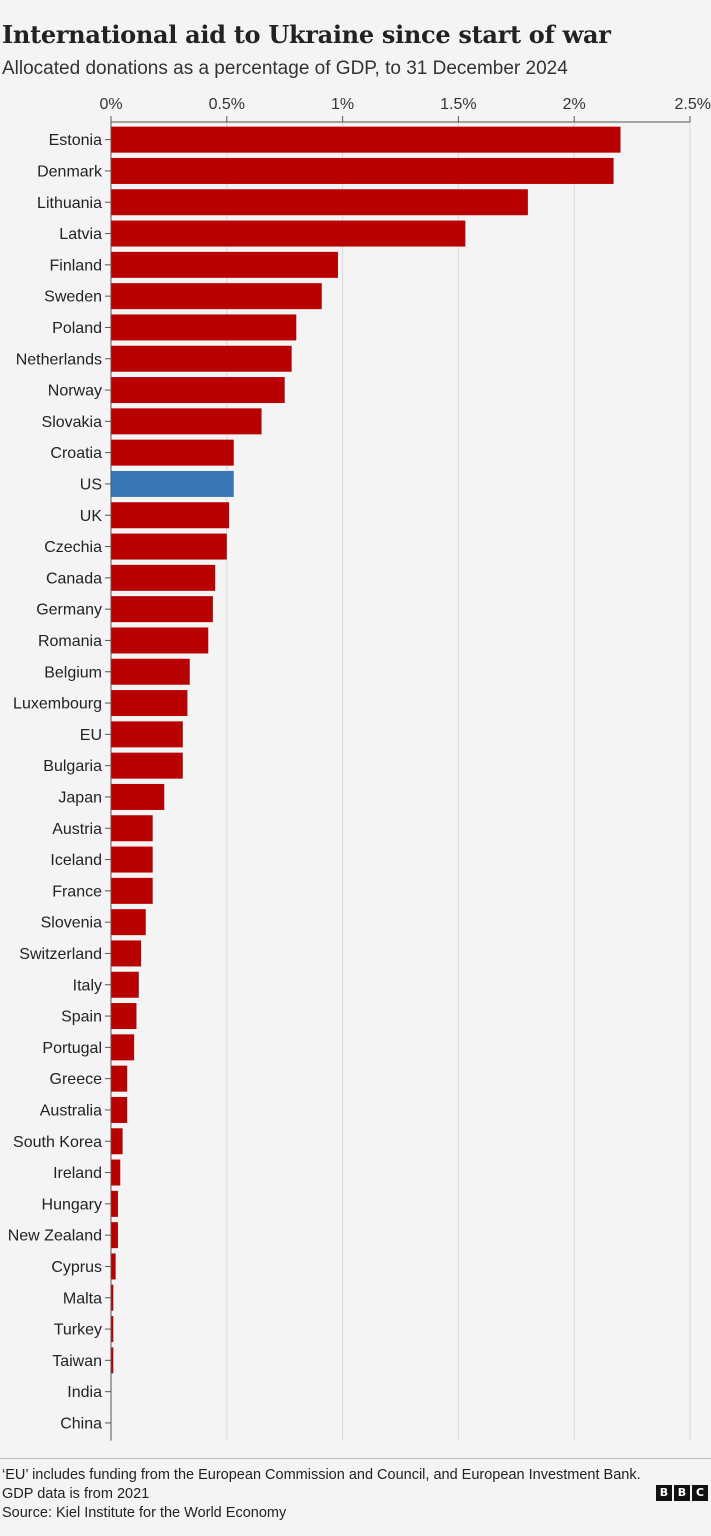 The width and height of the screenshot is (711, 1536). I want to click on category-label: Luxembourg, so click(57, 704).